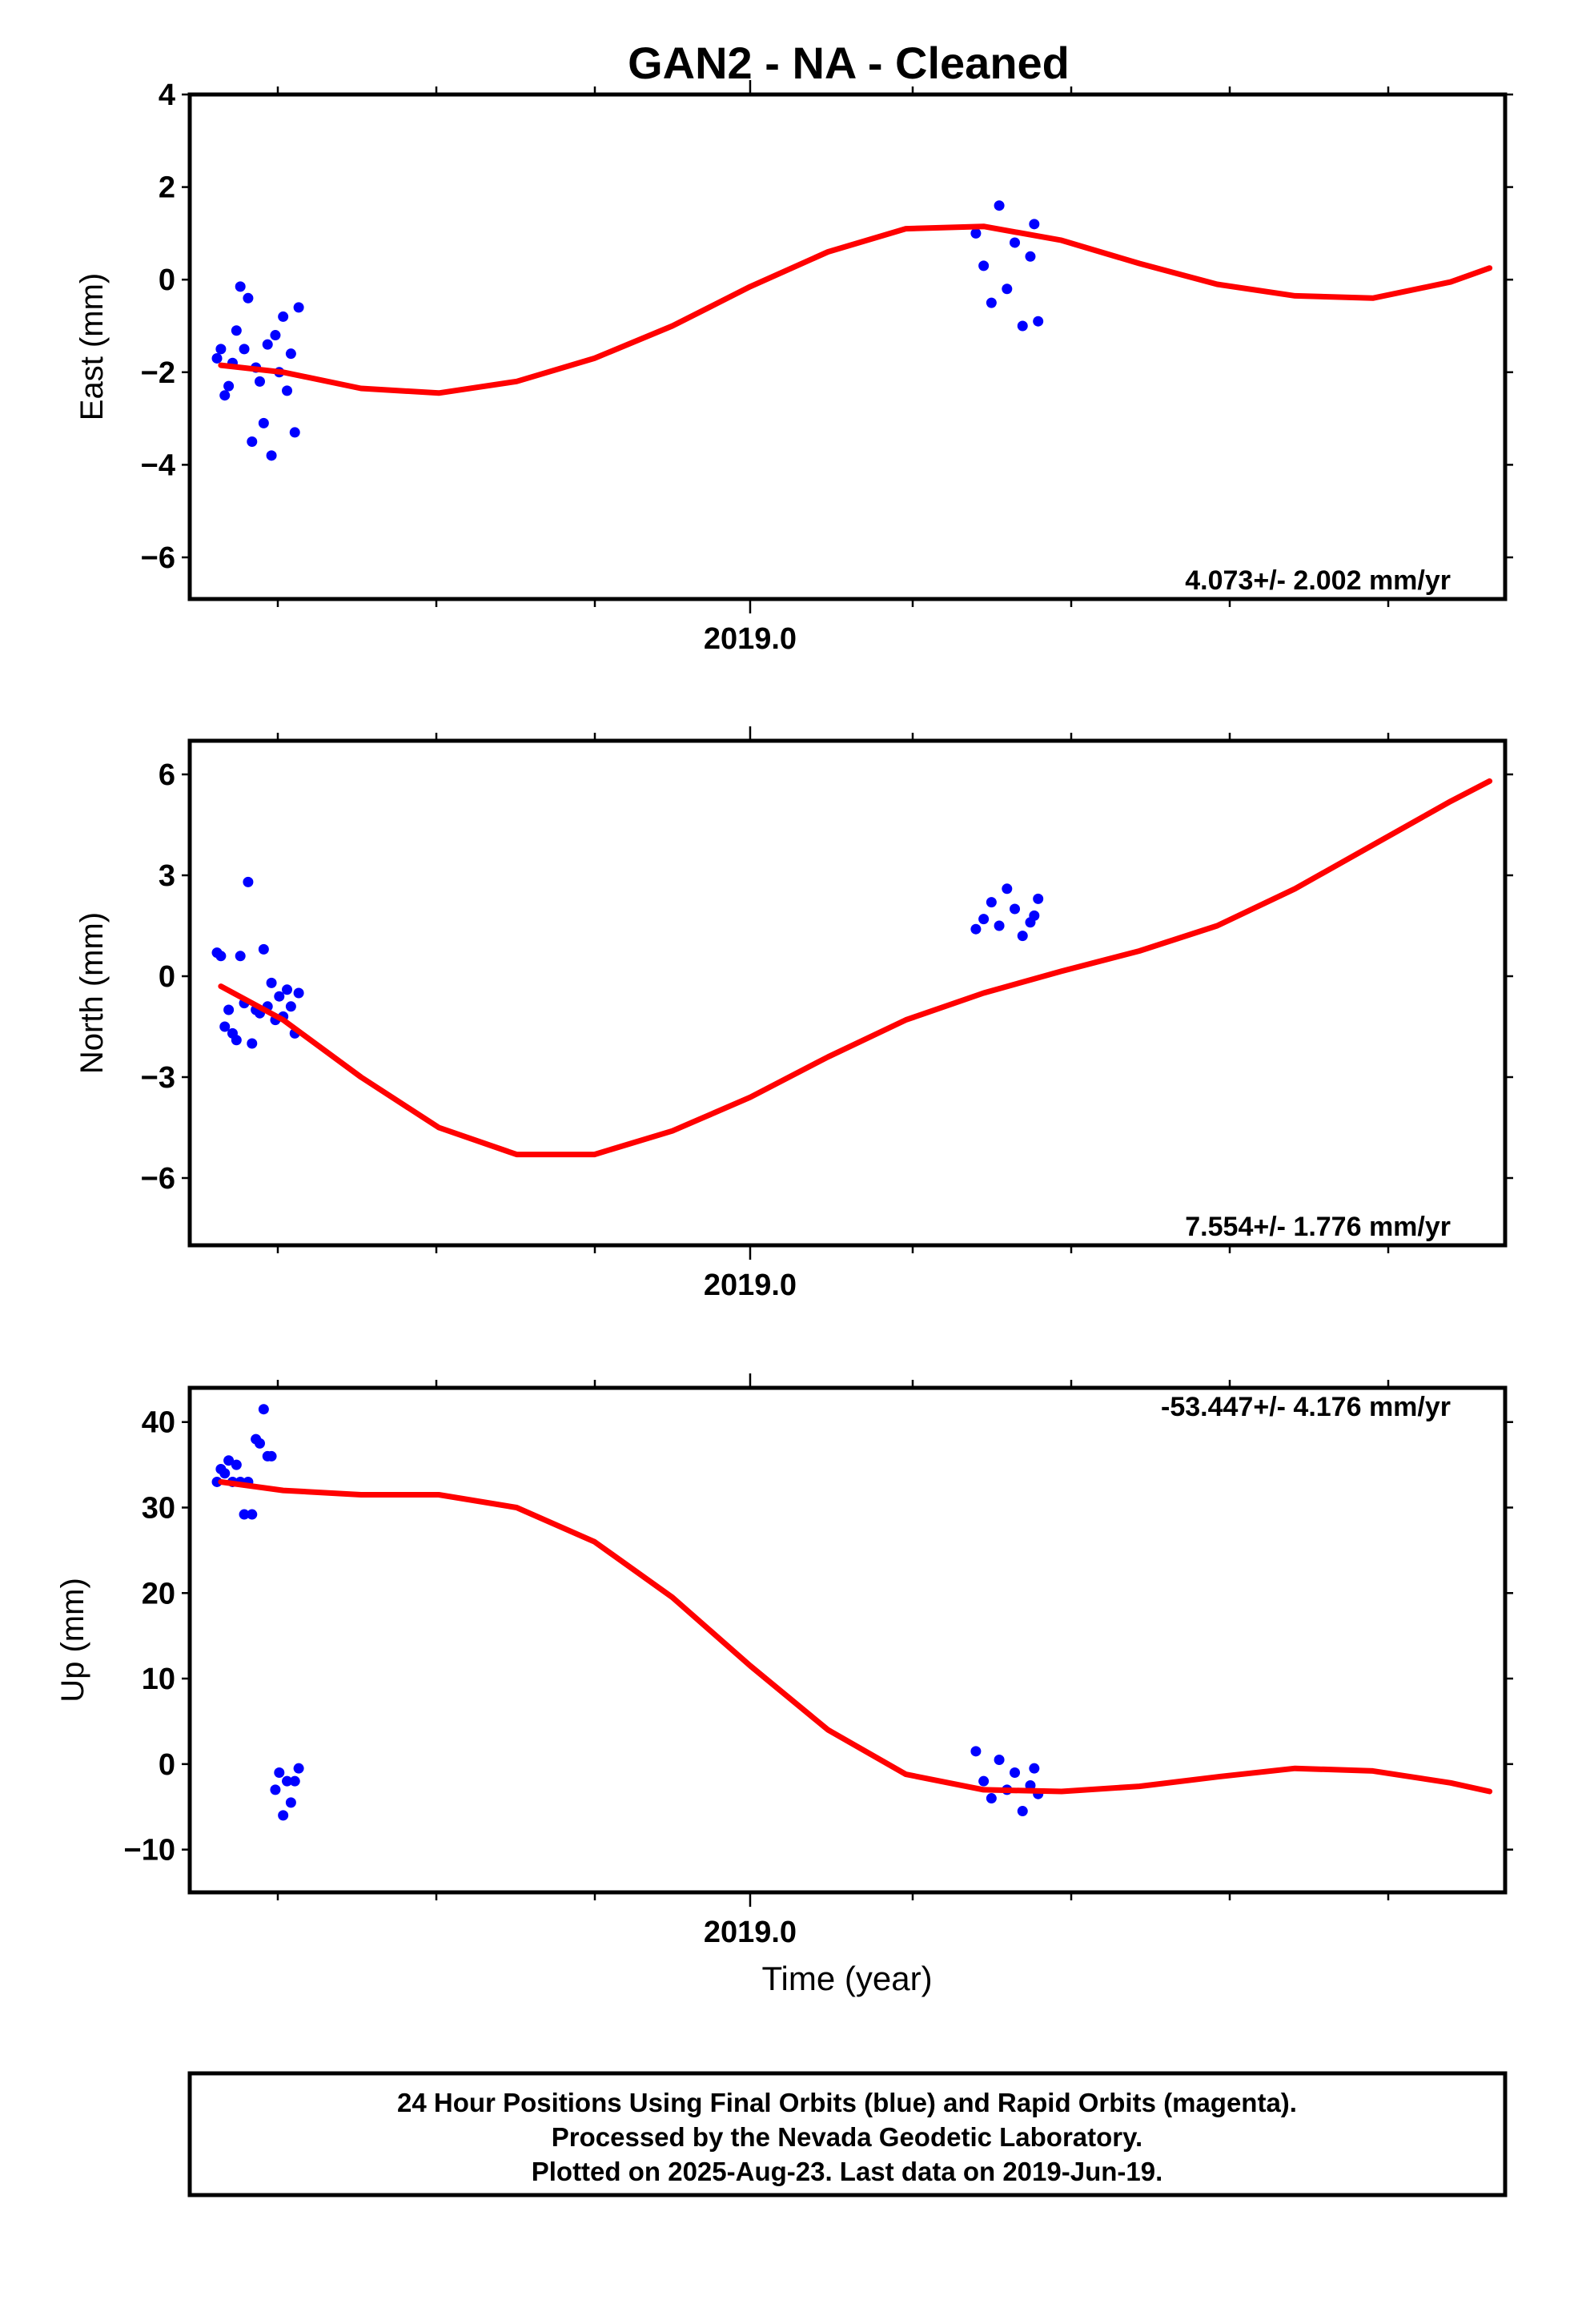 This screenshot has height=2324, width=1582. I want to click on panel-up-ytick-label: 0, so click(167, 1765).